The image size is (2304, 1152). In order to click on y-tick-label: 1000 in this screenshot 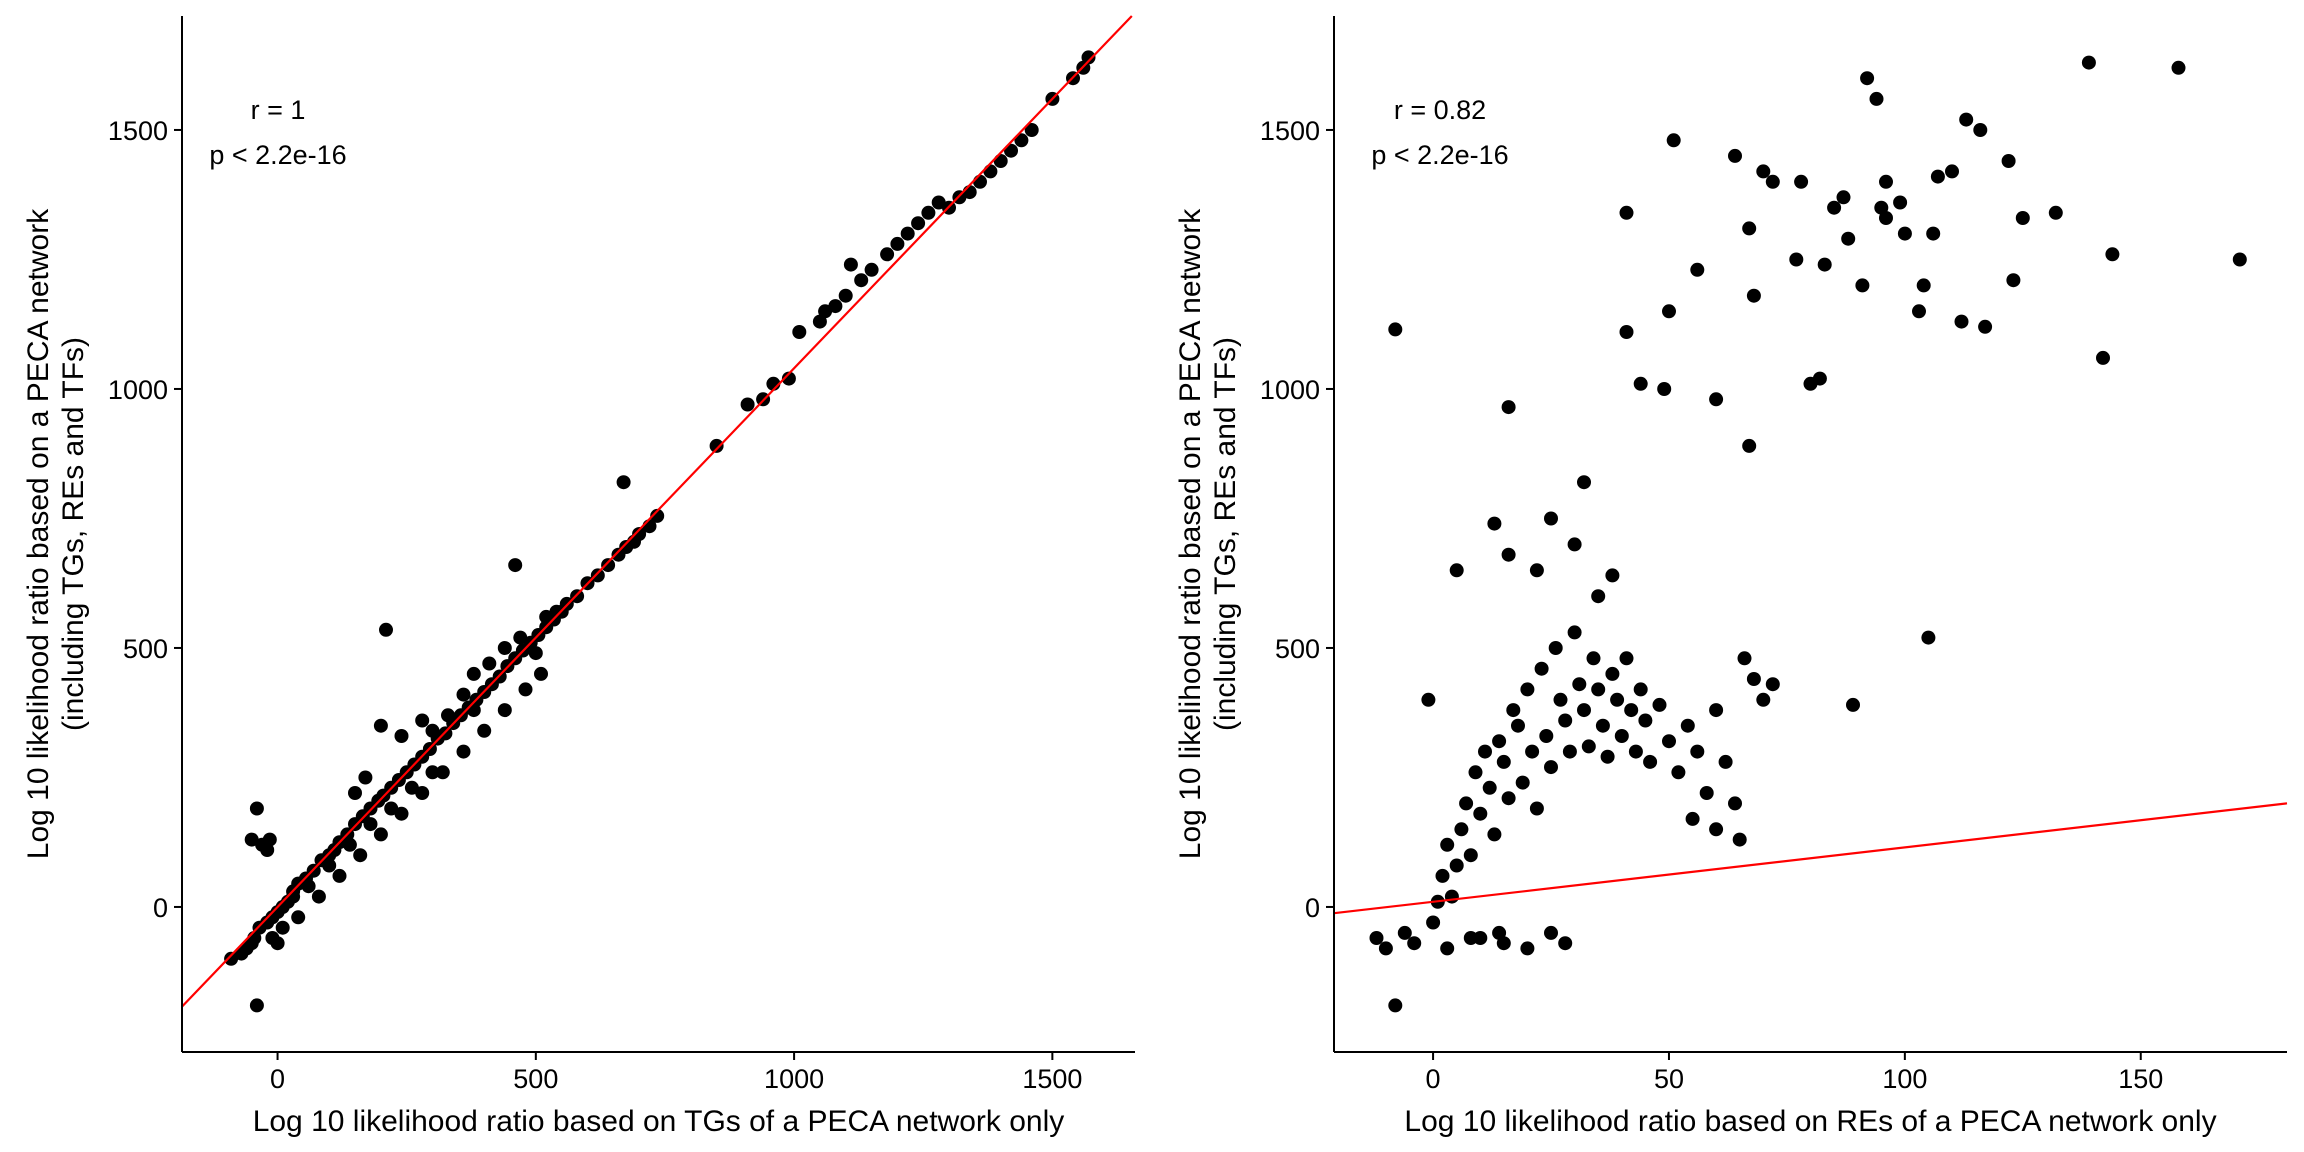, I will do `click(1290, 390)`.